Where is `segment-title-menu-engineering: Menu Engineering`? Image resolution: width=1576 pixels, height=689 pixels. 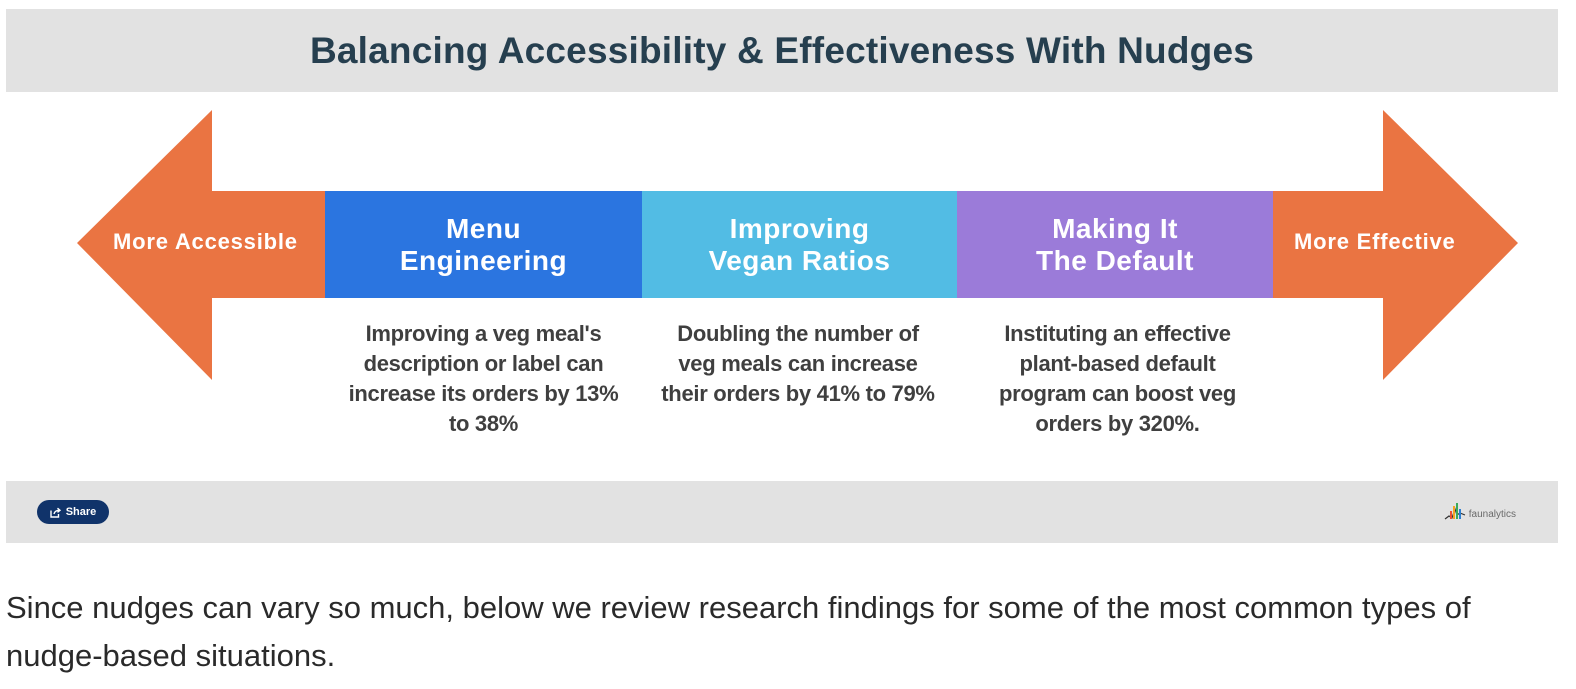 segment-title-menu-engineering: Menu Engineering is located at coordinates (483, 244).